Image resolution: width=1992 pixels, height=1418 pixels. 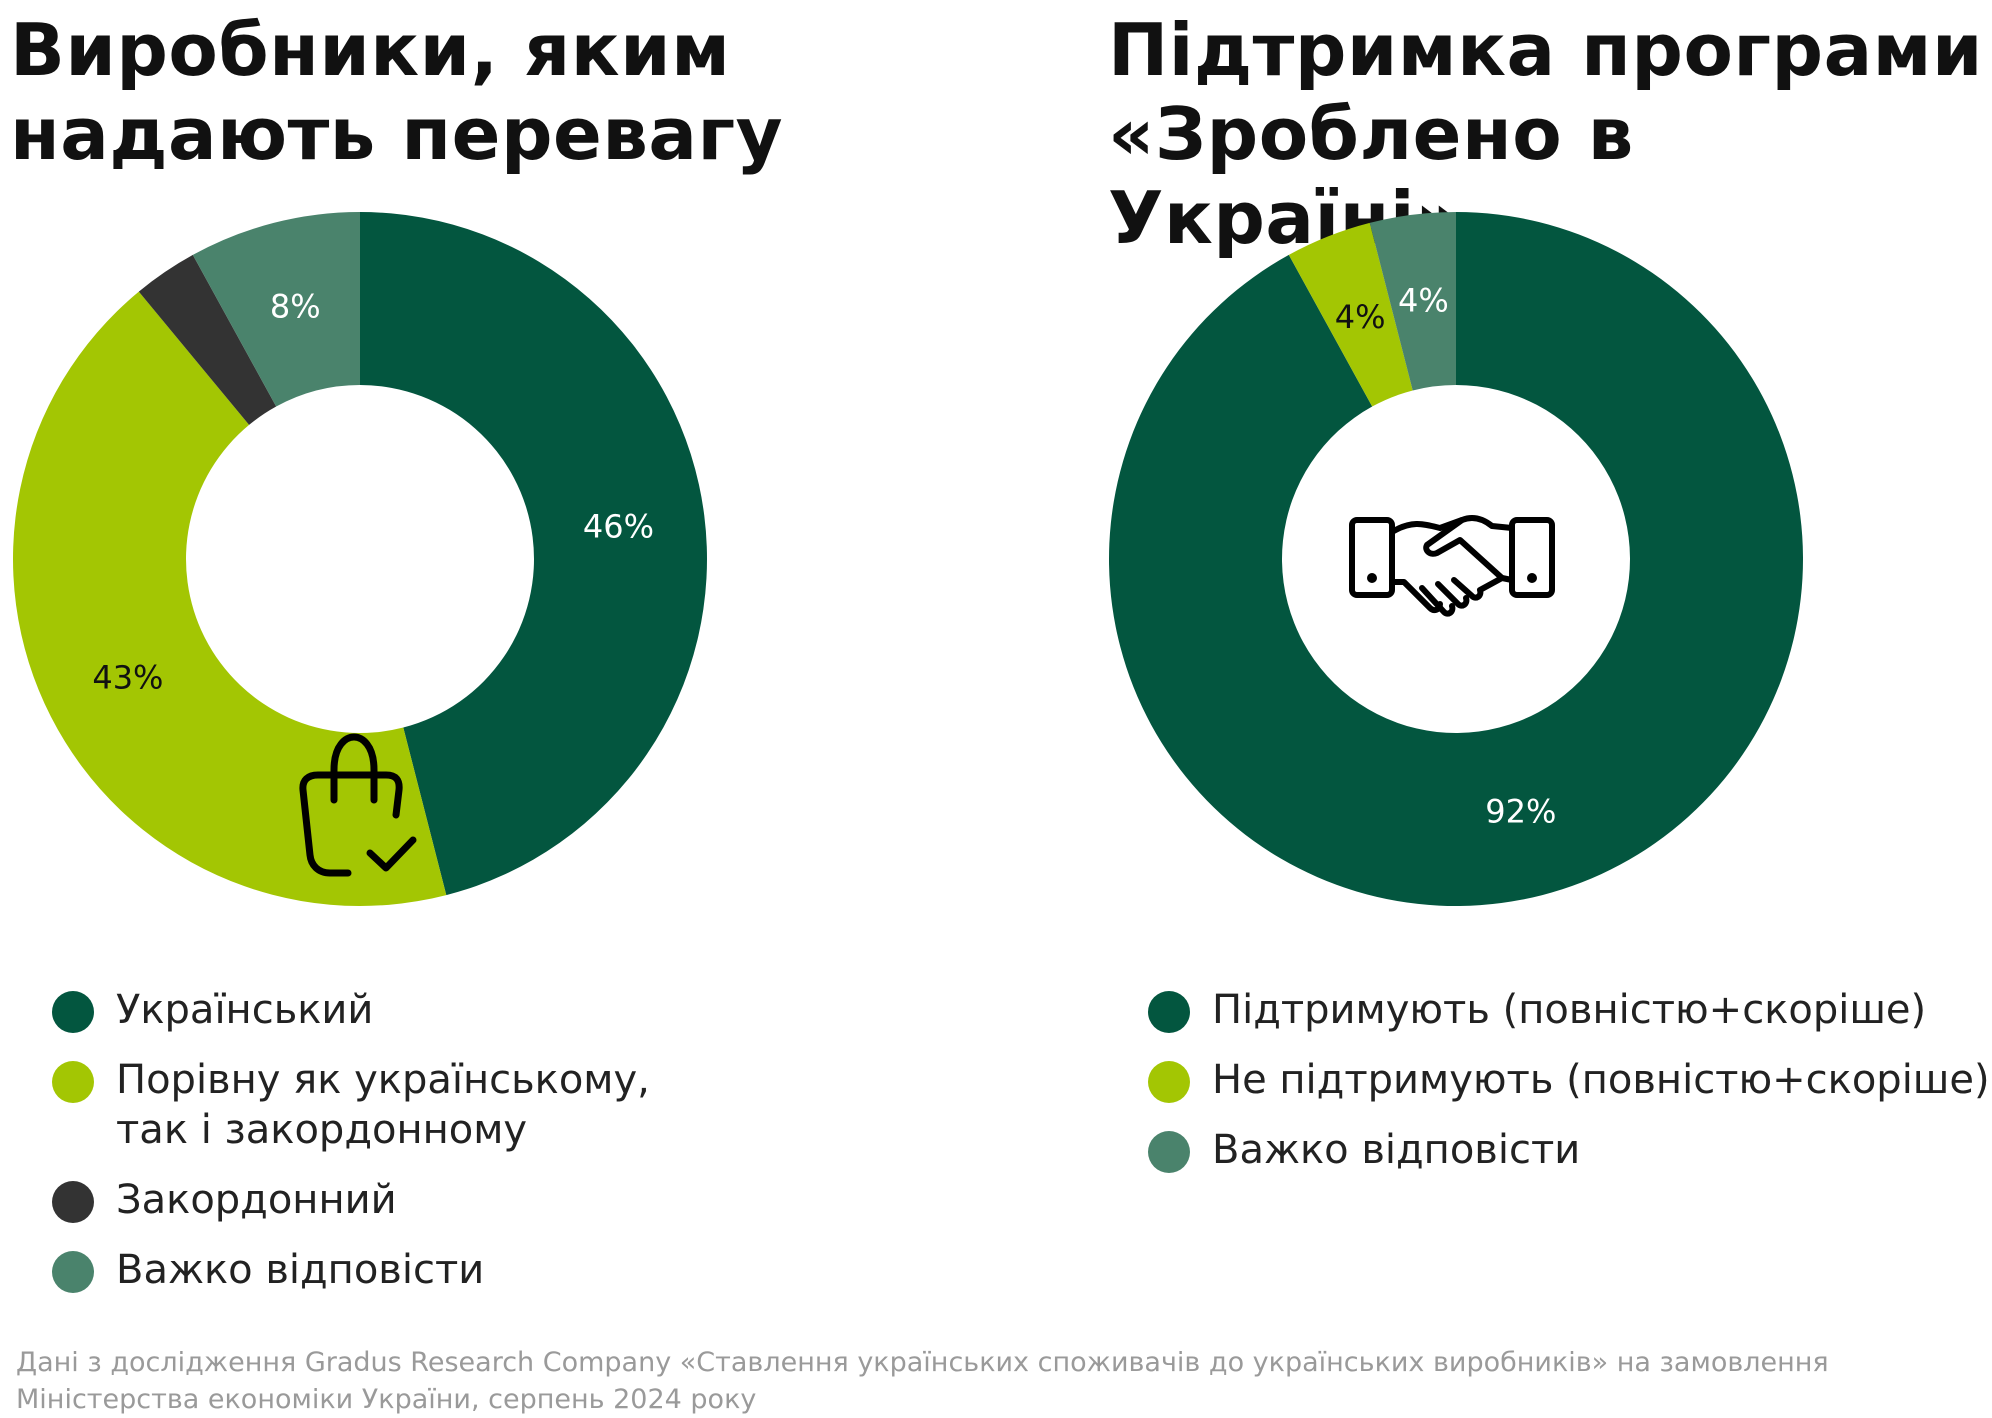 I want to click on legend-item: Підтримують (повністю+скоріше), so click(x=1569, y=1010).